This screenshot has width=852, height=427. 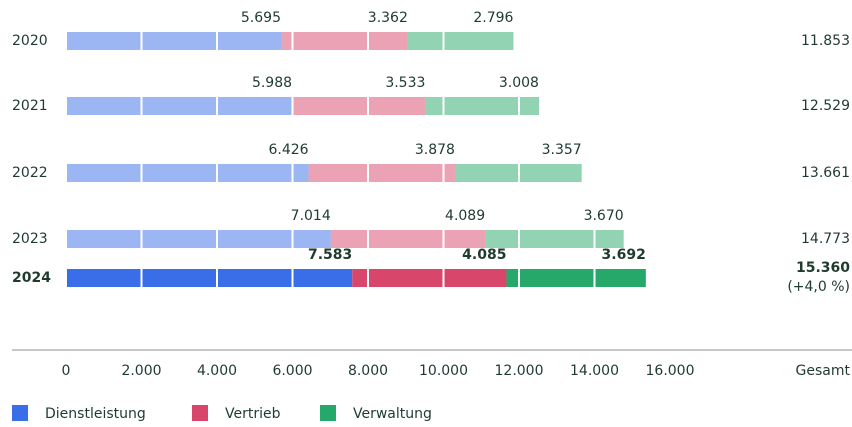 I want to click on value-label: 7.583, so click(x=330, y=255).